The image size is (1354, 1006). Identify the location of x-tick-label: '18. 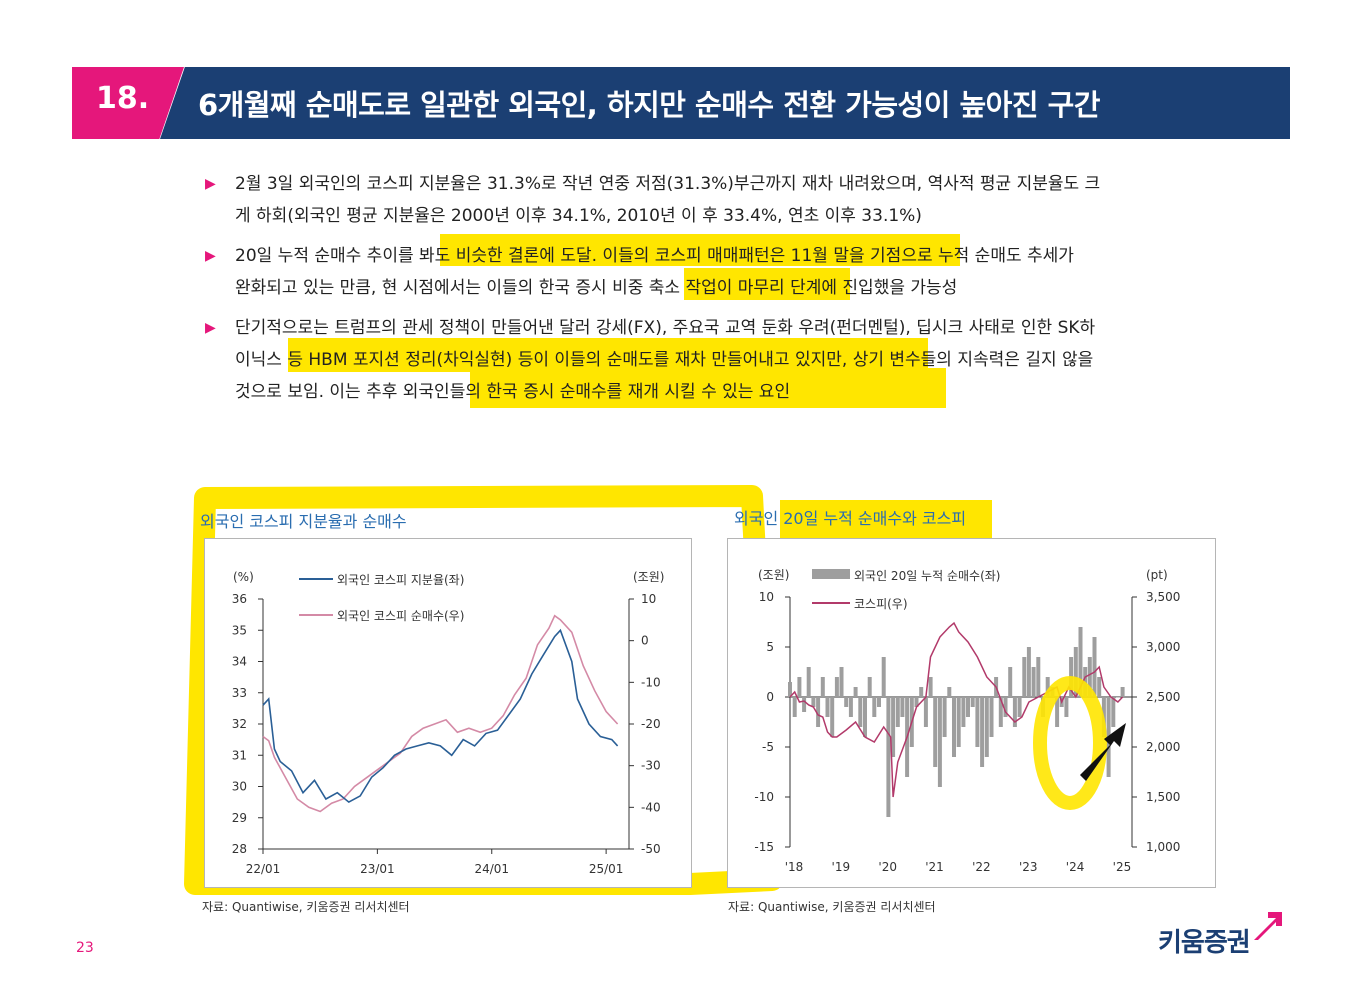
(794, 867).